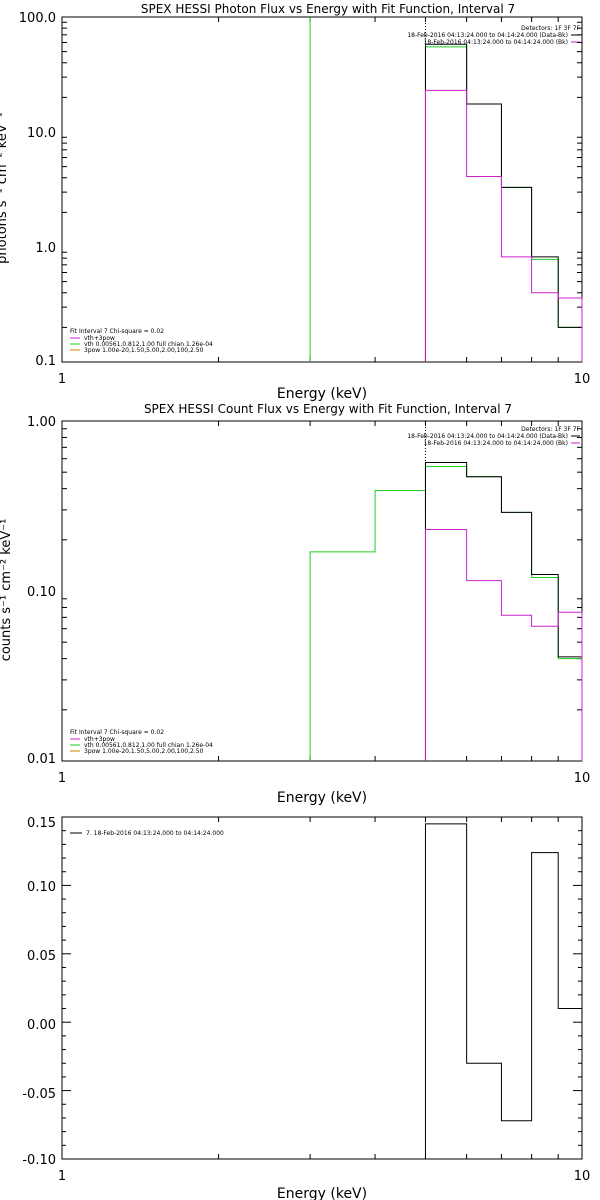 This screenshot has width=600, height=1200. Describe the element at coordinates (41, 759) in the screenshot. I see `panel2-ytick-2: 0.01` at that location.